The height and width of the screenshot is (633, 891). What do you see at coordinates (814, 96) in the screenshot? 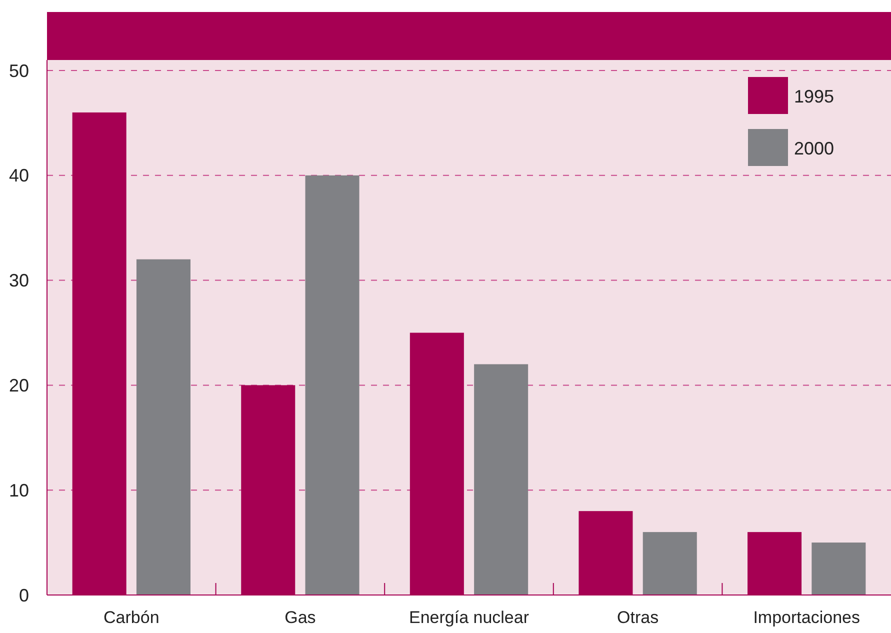
I see `legend-label: 1995` at bounding box center [814, 96].